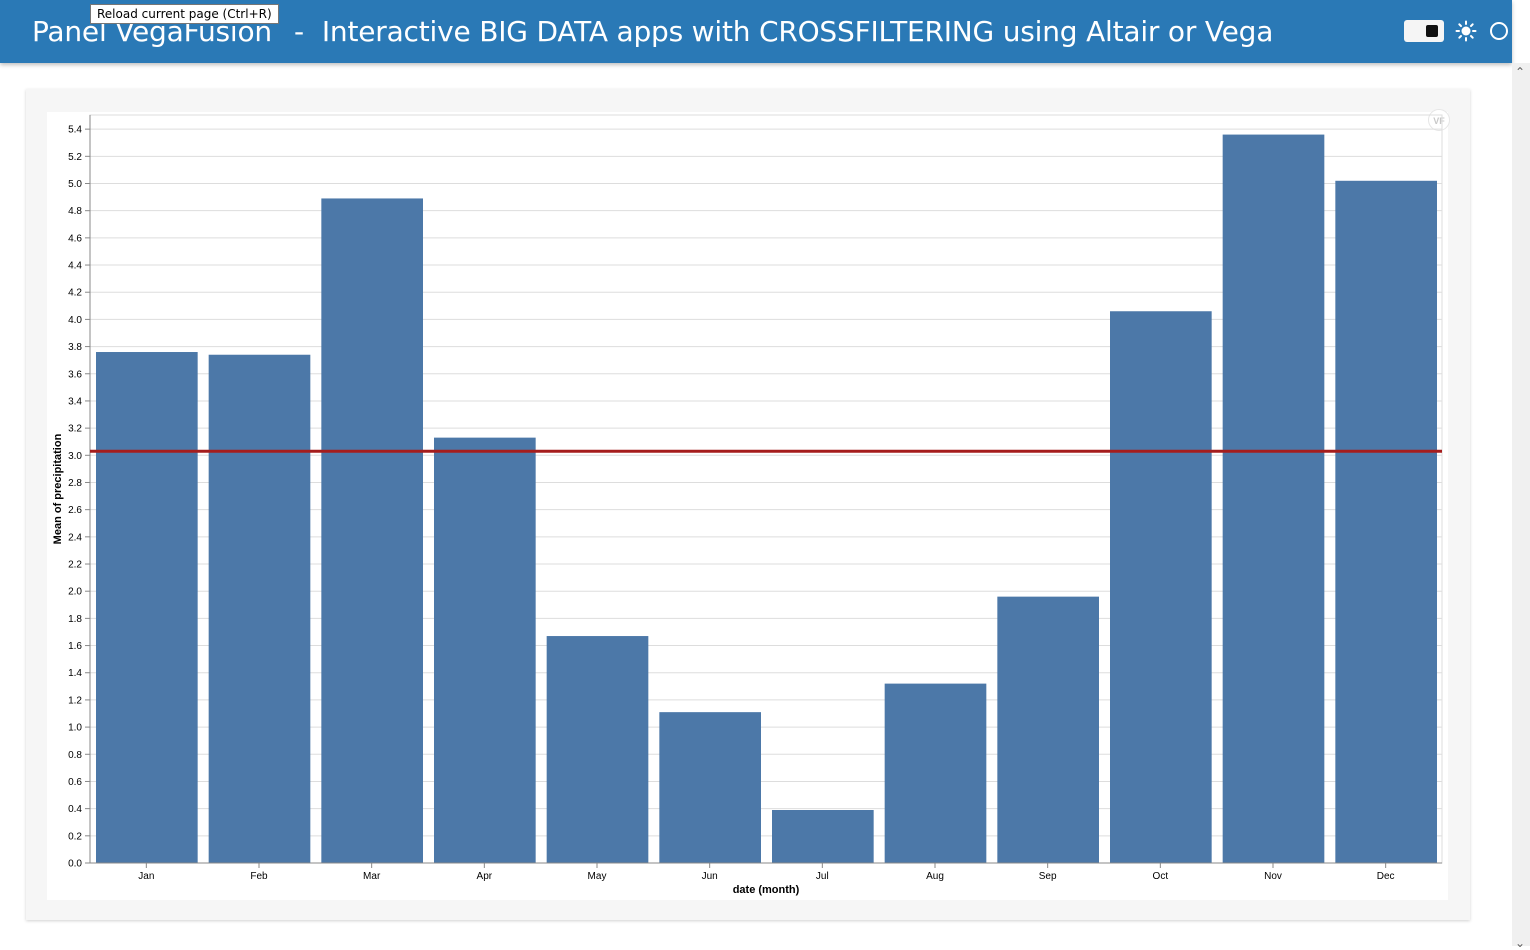 Image resolution: width=1530 pixels, height=950 pixels. Describe the element at coordinates (372, 876) in the screenshot. I see `x-tick-label: Mar` at that location.